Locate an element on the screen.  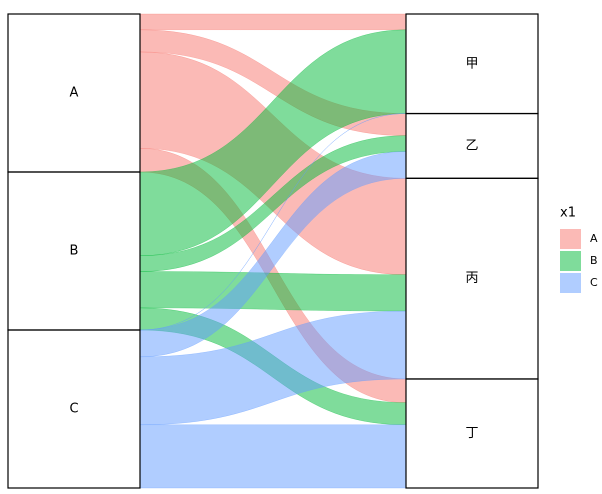
stratum-label: 乙 is located at coordinates (471, 145).